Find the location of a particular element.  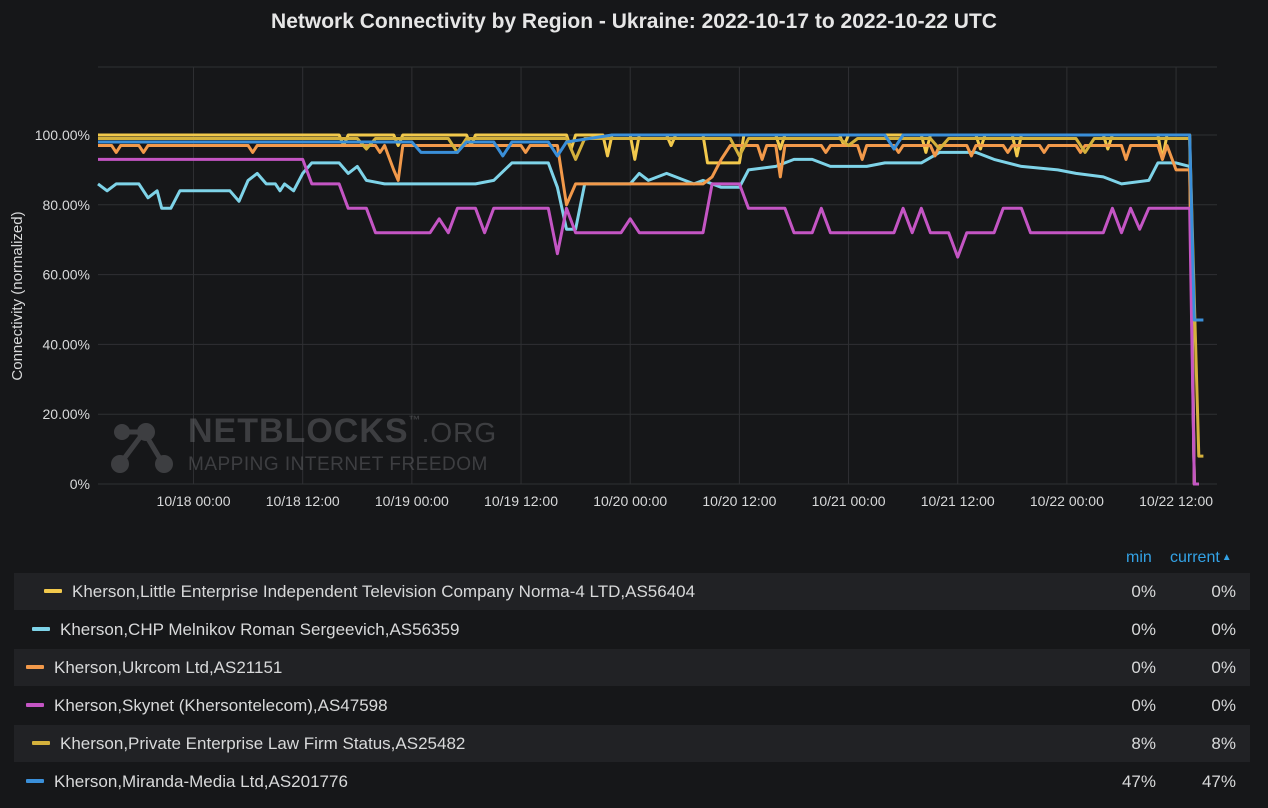

legend-header: min current ▲ is located at coordinates (634, 559).